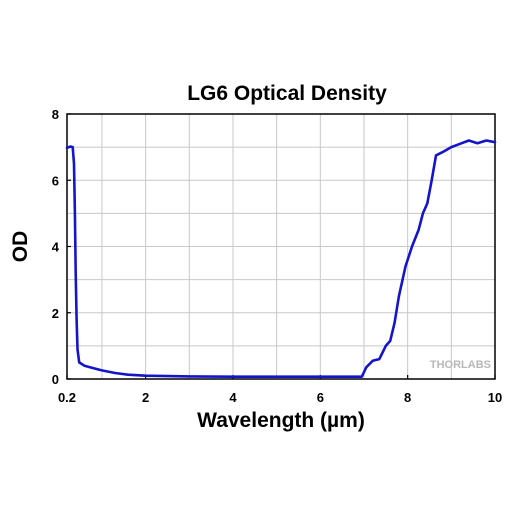 The image size is (510, 510). What do you see at coordinates (320, 397) in the screenshot?
I see `x-tick-label: 6` at bounding box center [320, 397].